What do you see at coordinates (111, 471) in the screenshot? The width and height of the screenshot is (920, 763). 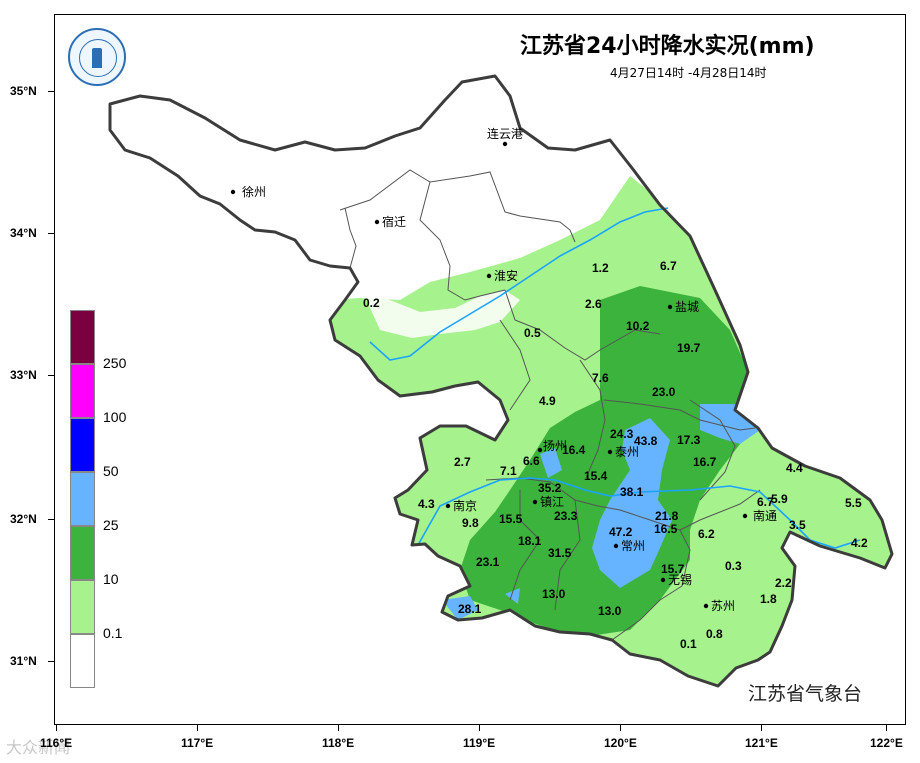 I see `legend-label: 50` at bounding box center [111, 471].